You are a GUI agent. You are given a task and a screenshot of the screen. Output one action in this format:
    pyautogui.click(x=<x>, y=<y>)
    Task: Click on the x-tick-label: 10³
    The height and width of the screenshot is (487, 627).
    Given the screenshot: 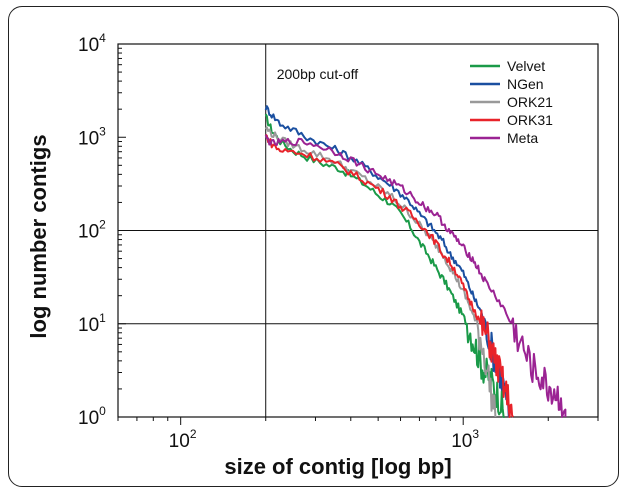 What is the action you would take?
    pyautogui.click(x=465, y=439)
    